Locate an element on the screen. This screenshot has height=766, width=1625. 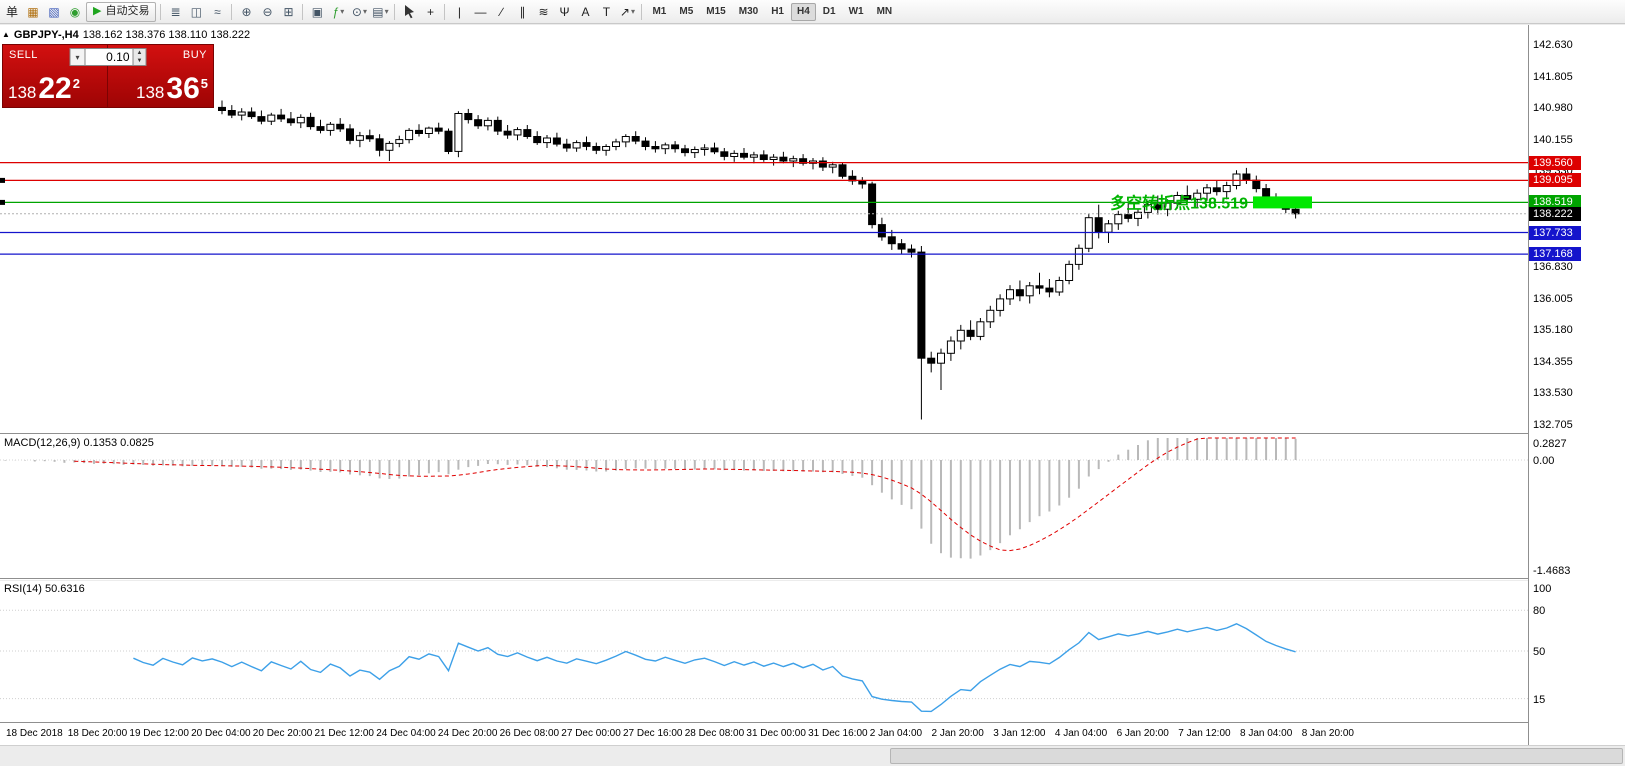
axis-label: 134.355 is located at coordinates (1553, 361).